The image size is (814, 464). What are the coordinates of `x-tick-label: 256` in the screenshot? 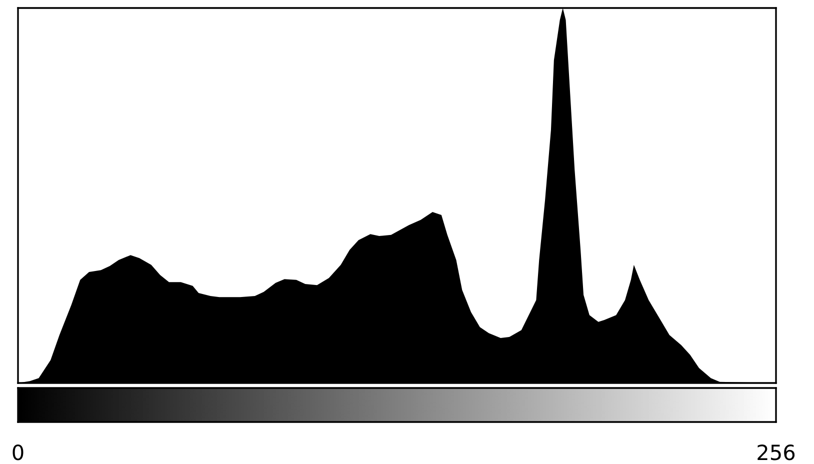 It's located at (776, 452).